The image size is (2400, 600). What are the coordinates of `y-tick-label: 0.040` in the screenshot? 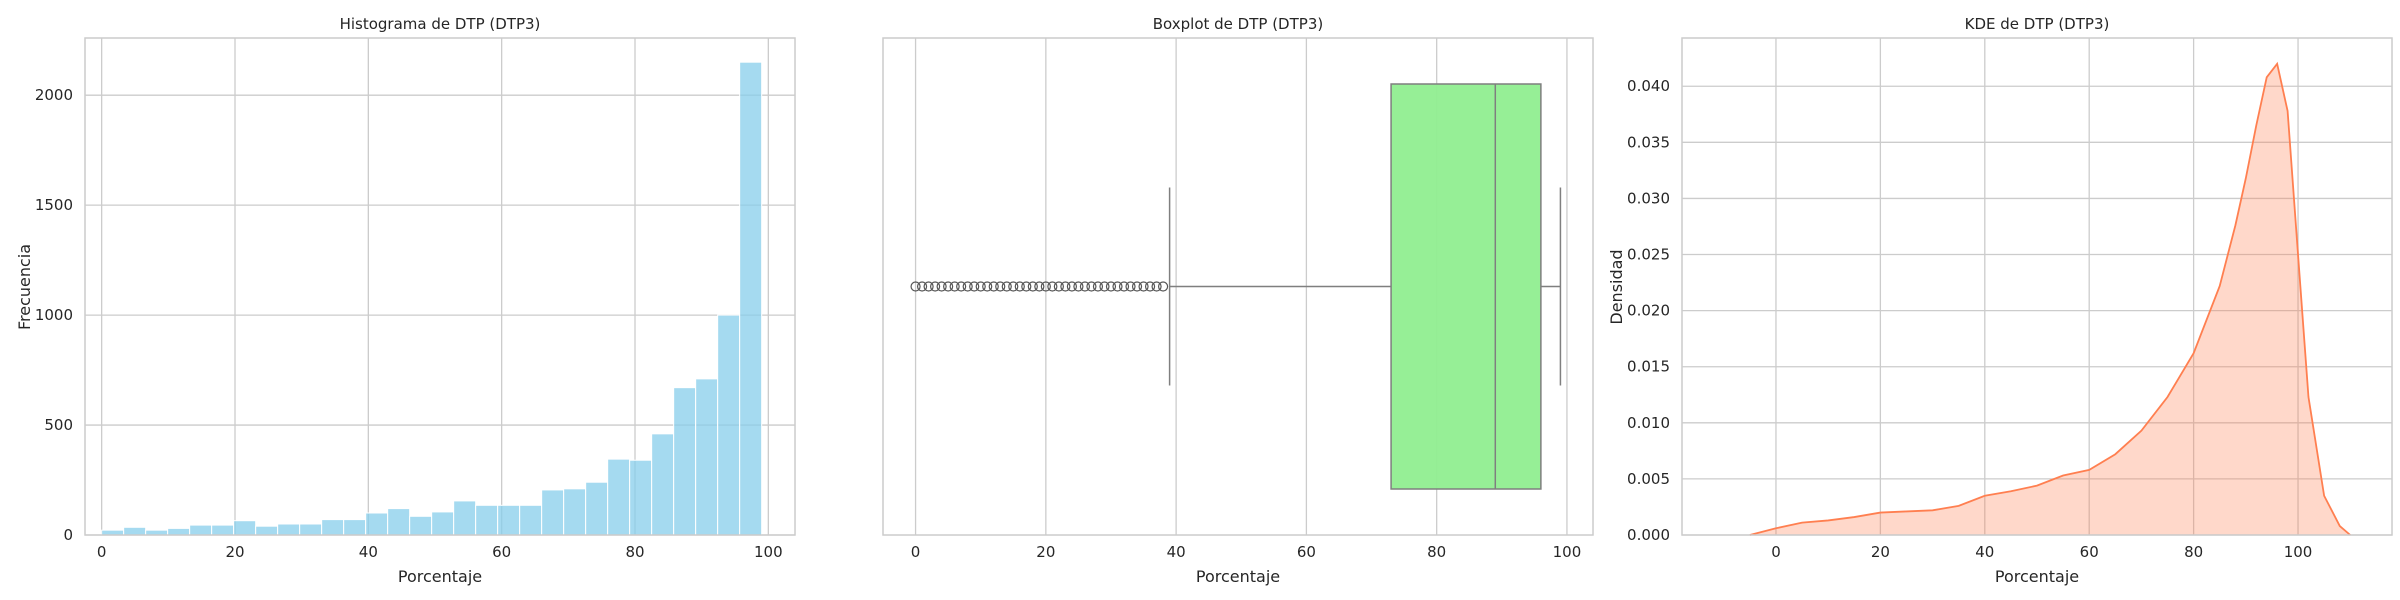 It's located at (1648, 86).